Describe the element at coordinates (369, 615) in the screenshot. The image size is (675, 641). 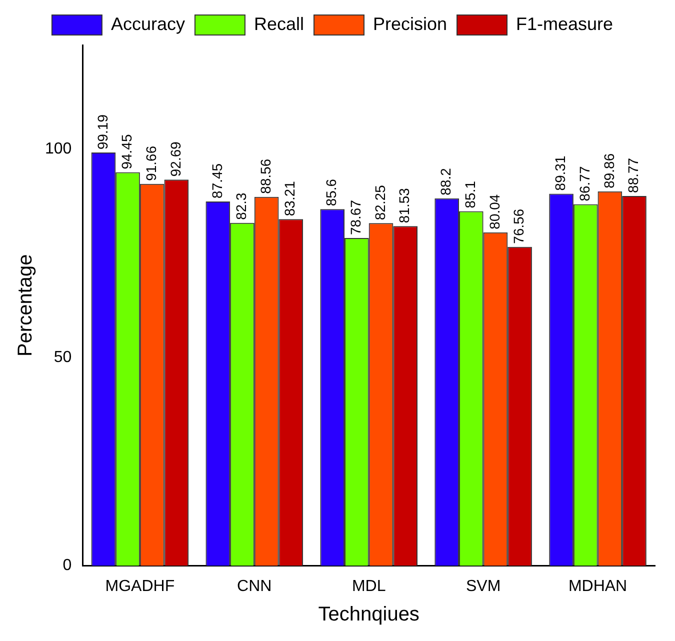
I see `x-axis-title: Technqiues` at that location.